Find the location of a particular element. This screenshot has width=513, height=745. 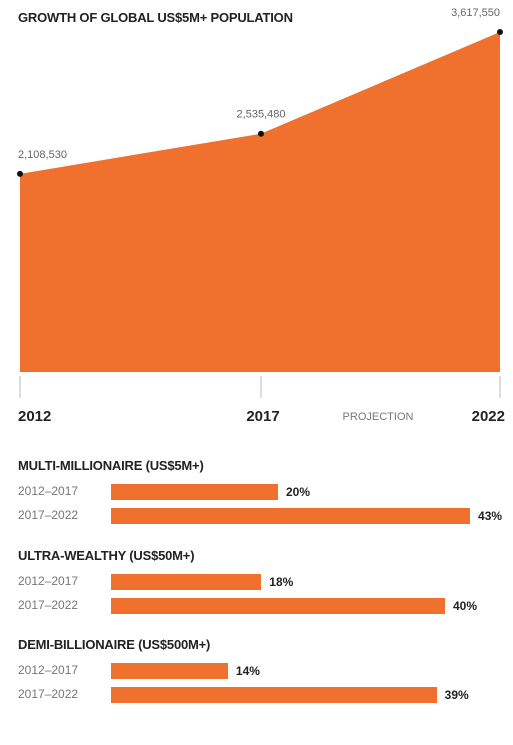

percent-label: 40% is located at coordinates (465, 606).